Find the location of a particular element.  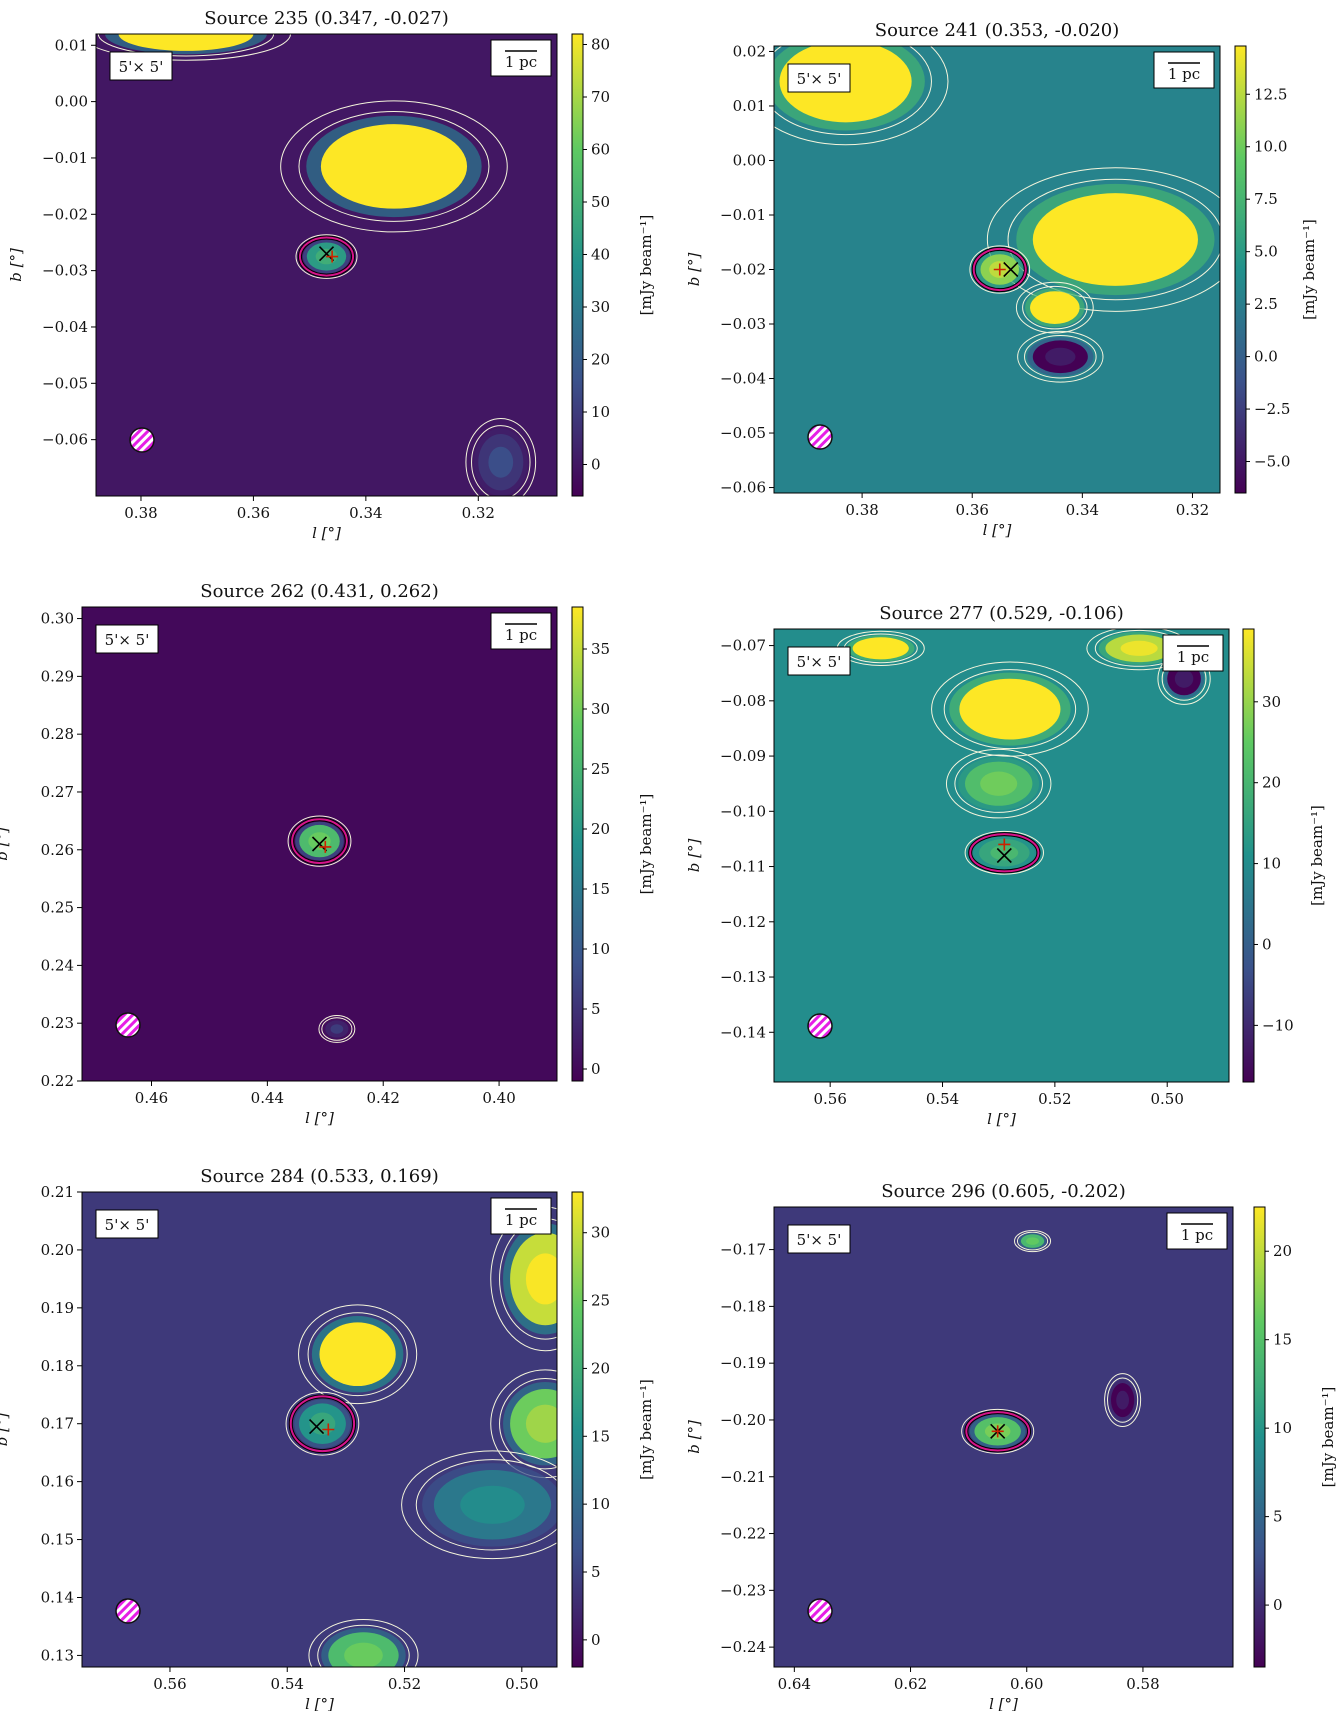

colorbar-label: [mJy beam⁻¹] is located at coordinates (646, 1429).